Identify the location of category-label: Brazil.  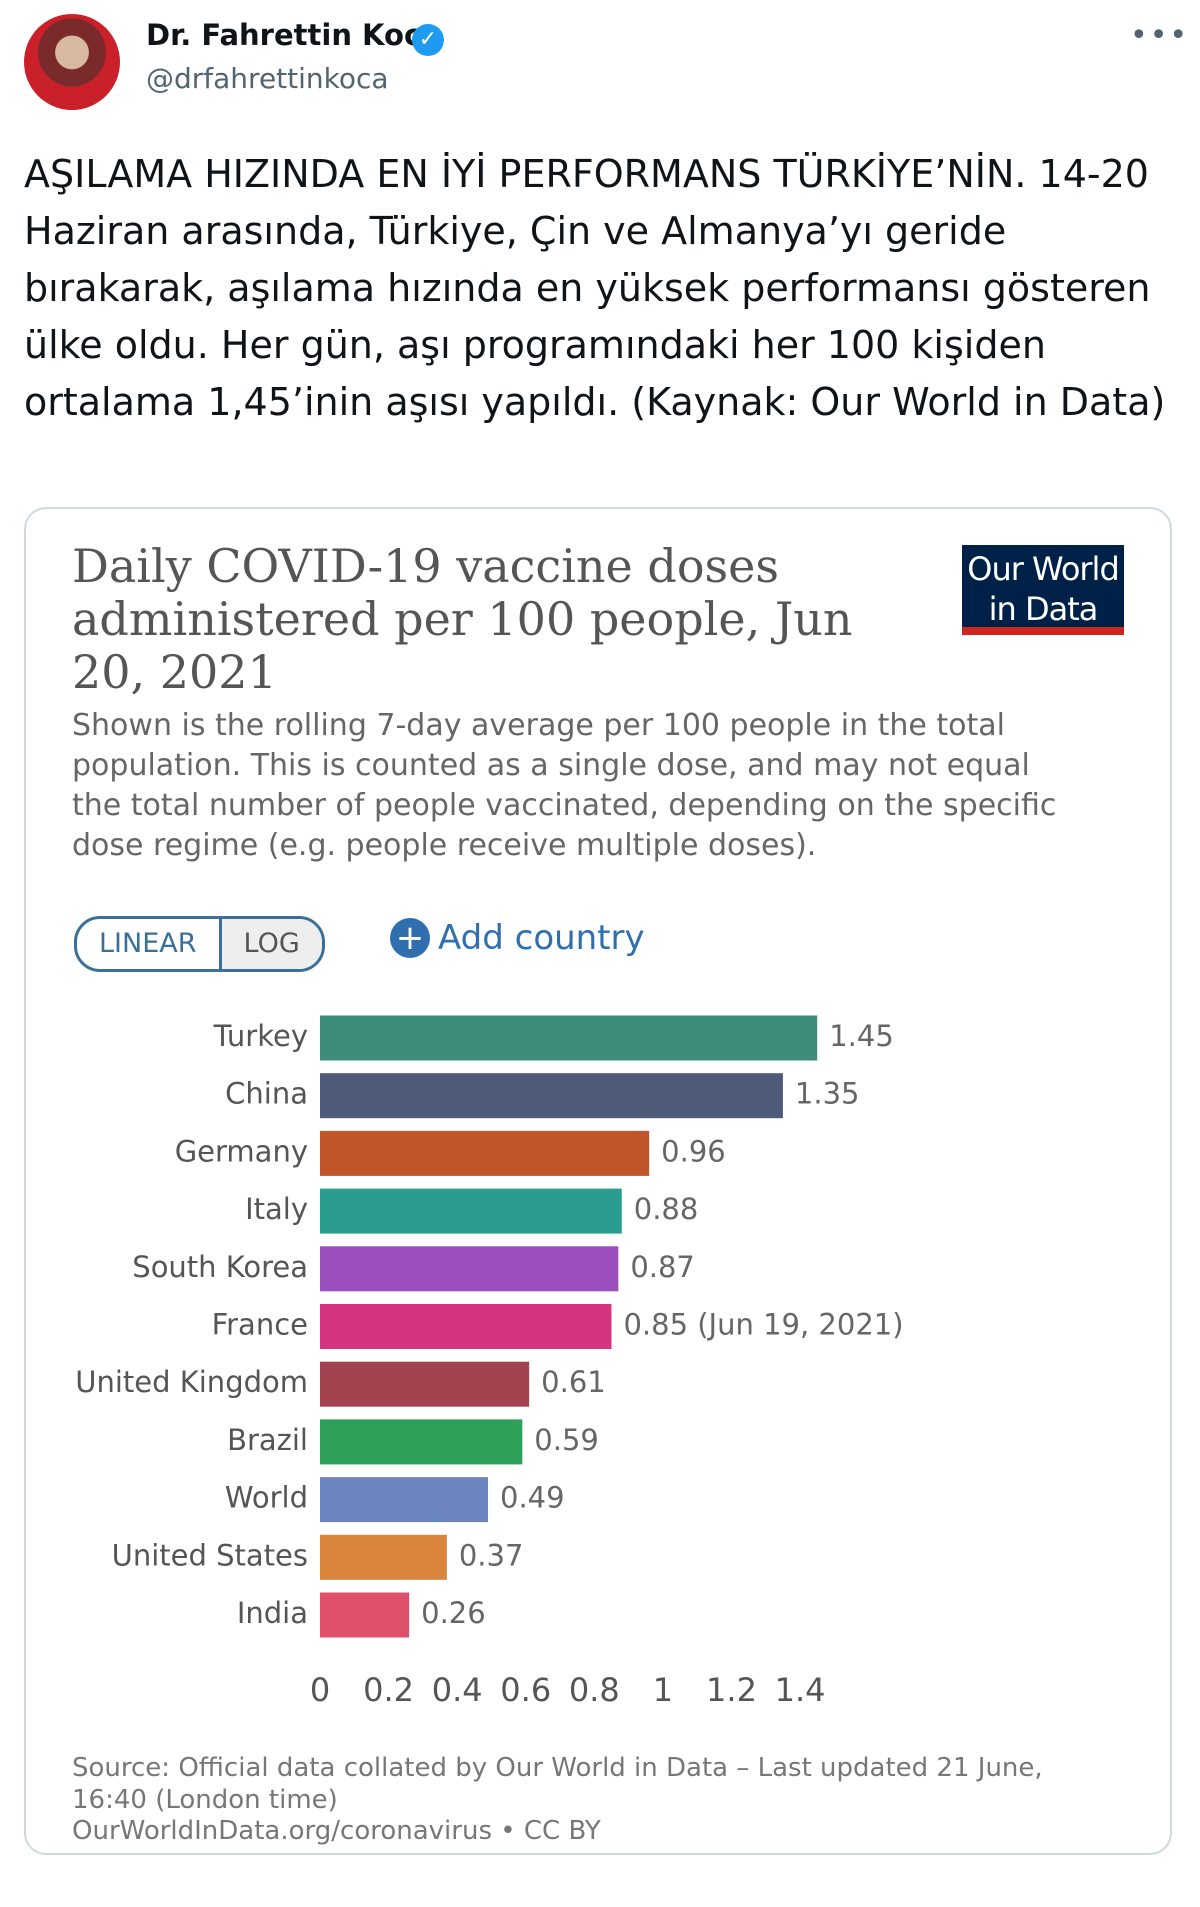
(267, 1440).